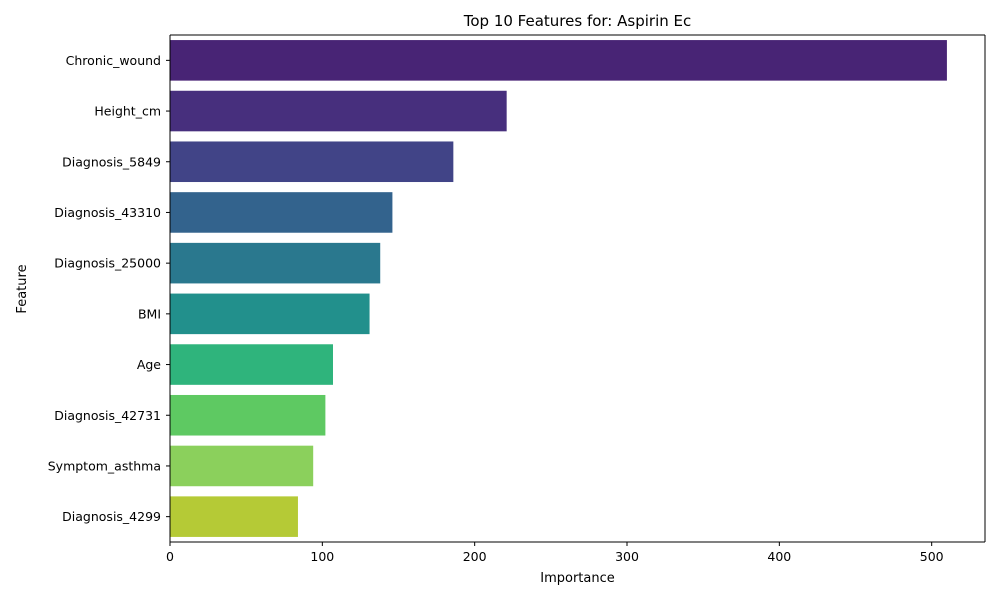  Describe the element at coordinates (322, 556) in the screenshot. I see `x-tick-label: 100` at that location.